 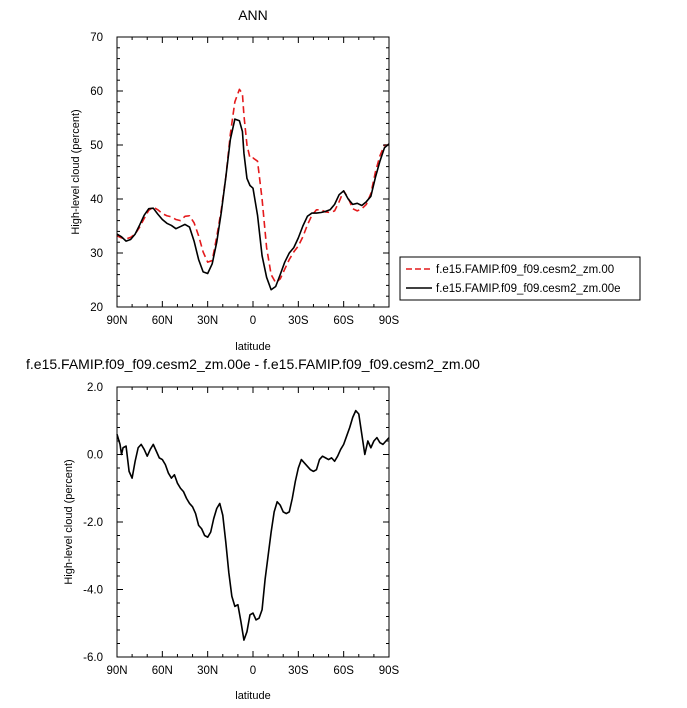 What do you see at coordinates (525, 270) in the screenshot?
I see `legend-label-00: f.e15.FAMIP.f09_f09.cesm2_zm.00` at bounding box center [525, 270].